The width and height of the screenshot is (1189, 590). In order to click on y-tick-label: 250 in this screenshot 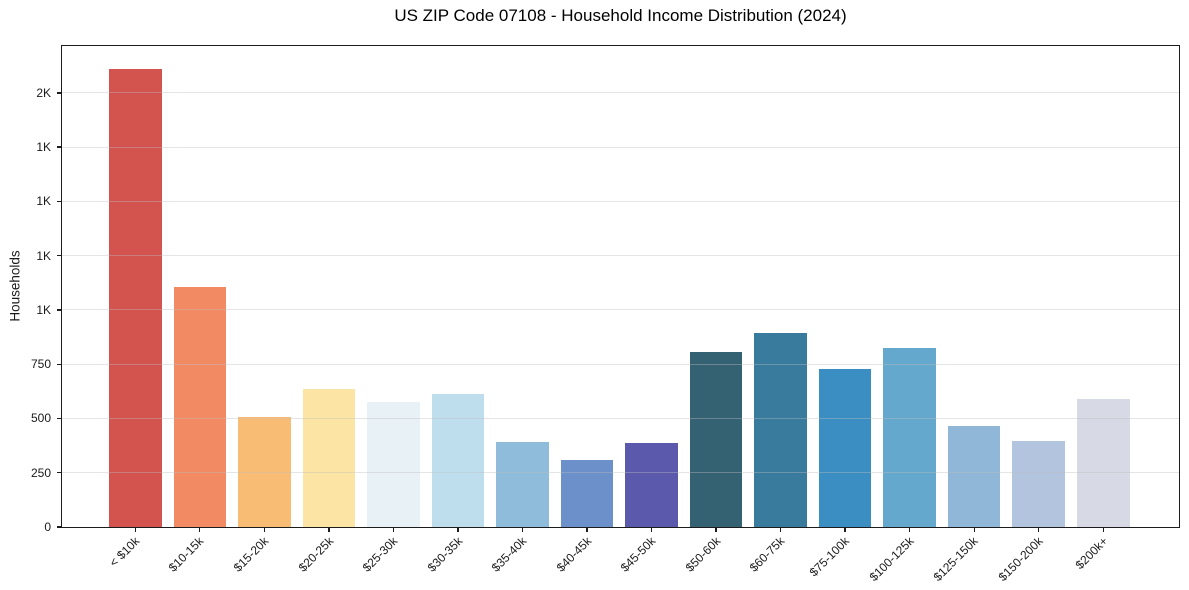, I will do `click(40, 472)`.